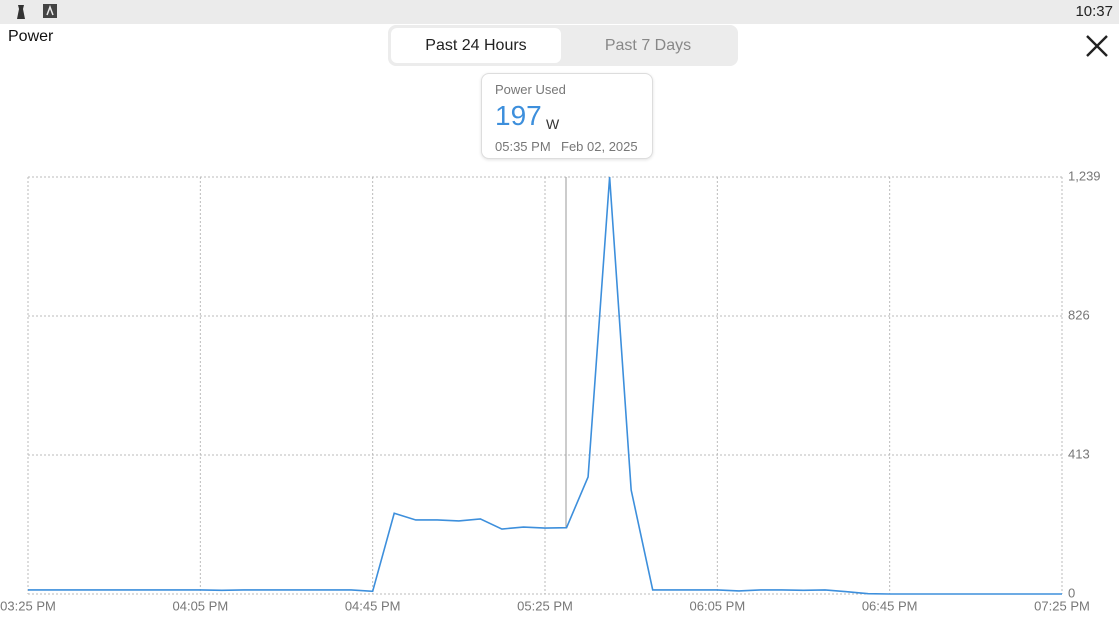  I want to click on tab-bar: Past 24 Hours Past 7 Days, so click(563, 45).